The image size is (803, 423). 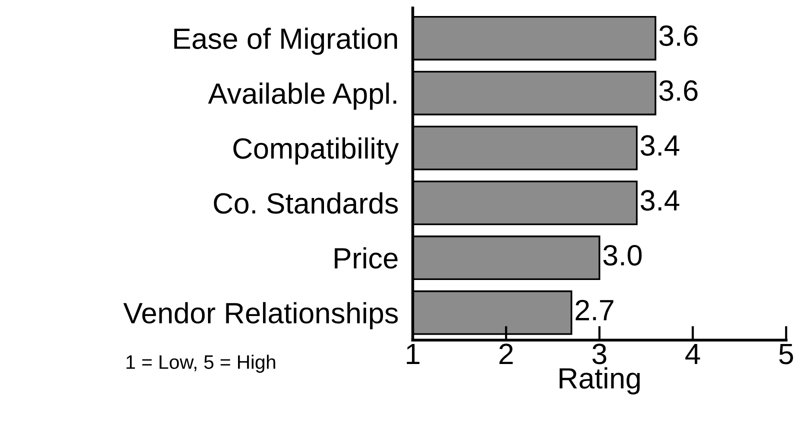 What do you see at coordinates (600, 380) in the screenshot?
I see `x-axis-title: Rating` at bounding box center [600, 380].